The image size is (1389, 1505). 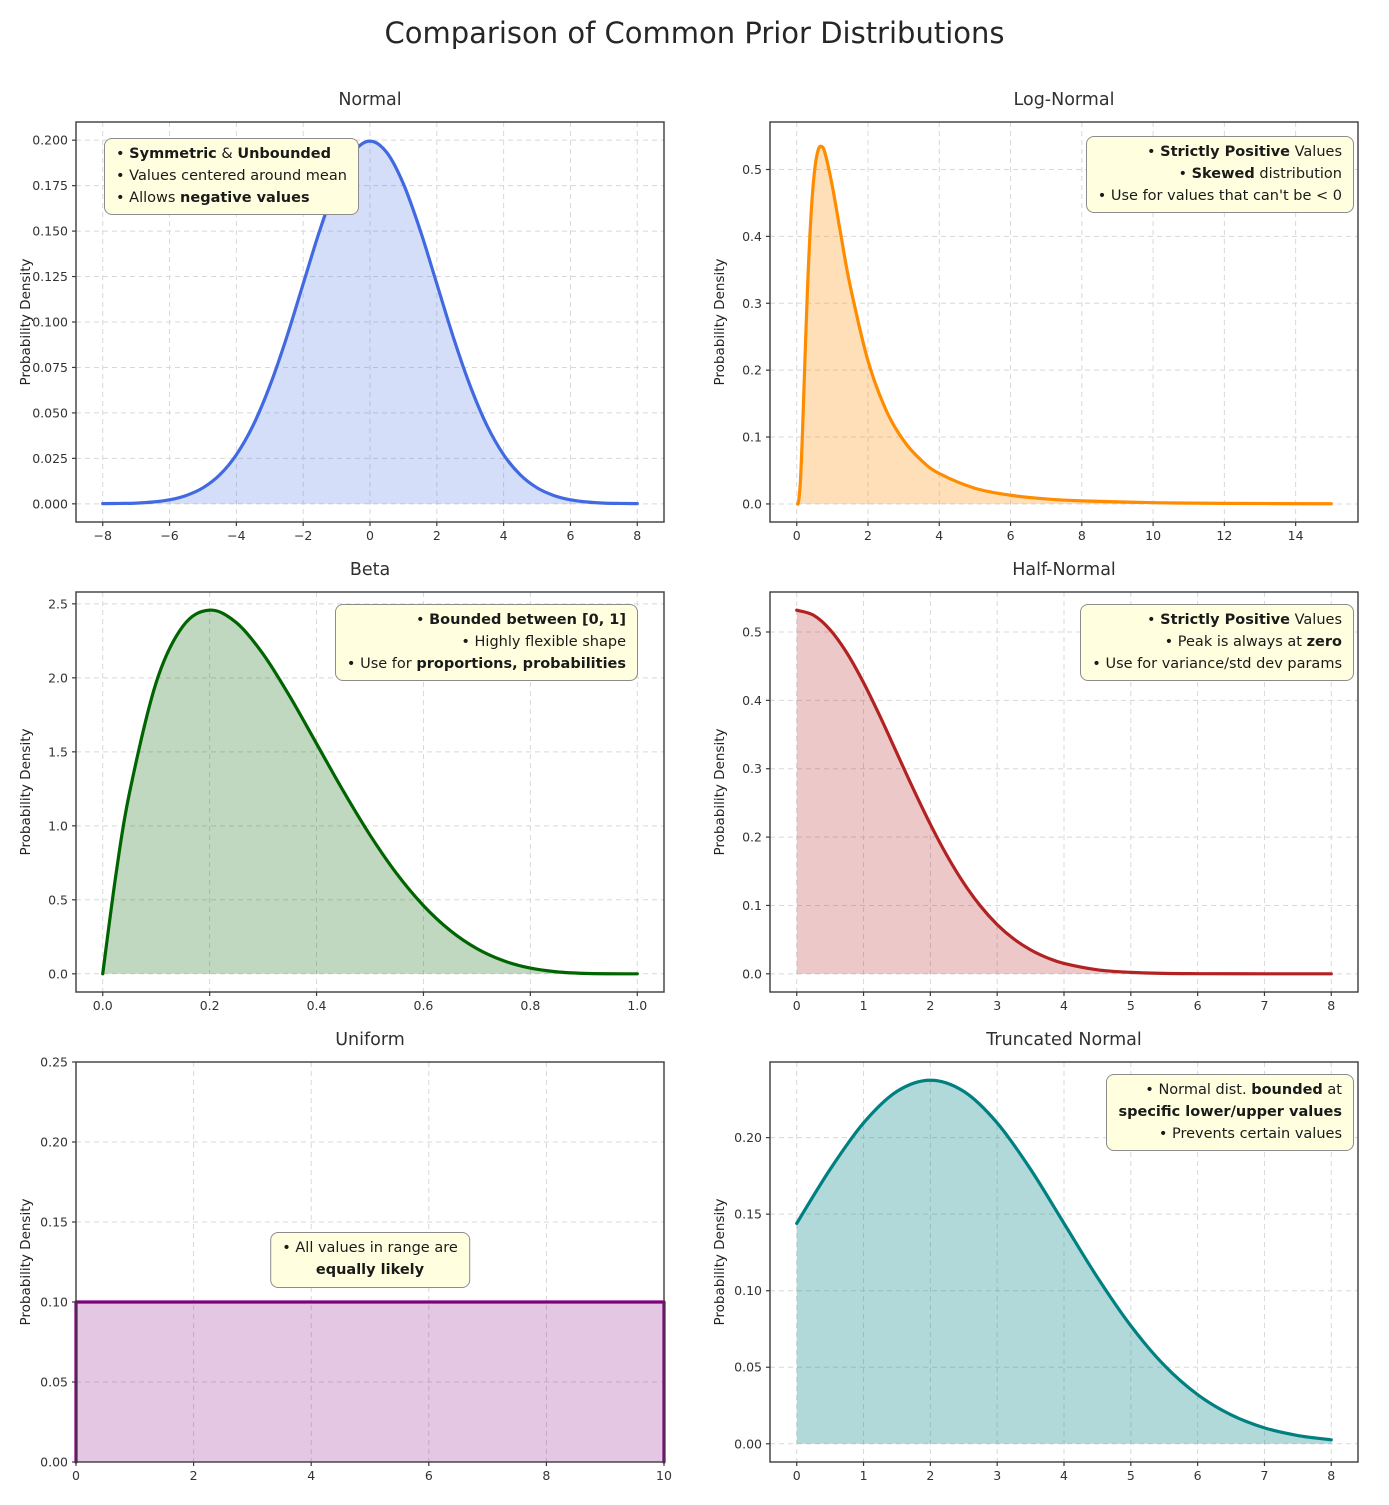 I want to click on y-tick-label: 0.050, so click(x=50, y=412).